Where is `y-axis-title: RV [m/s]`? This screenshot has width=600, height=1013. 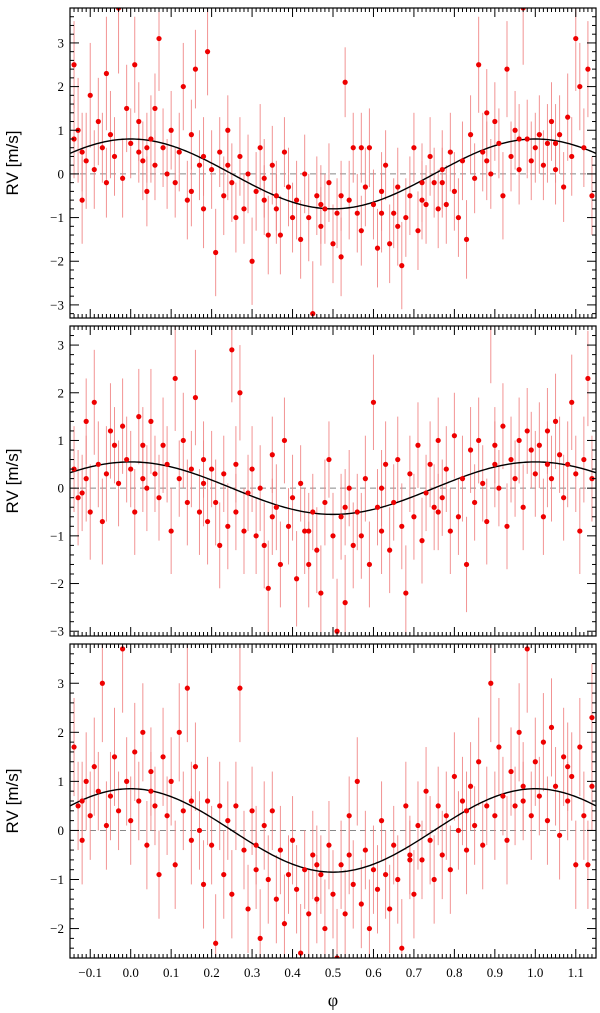 y-axis-title: RV [m/s] is located at coordinates (12, 163).